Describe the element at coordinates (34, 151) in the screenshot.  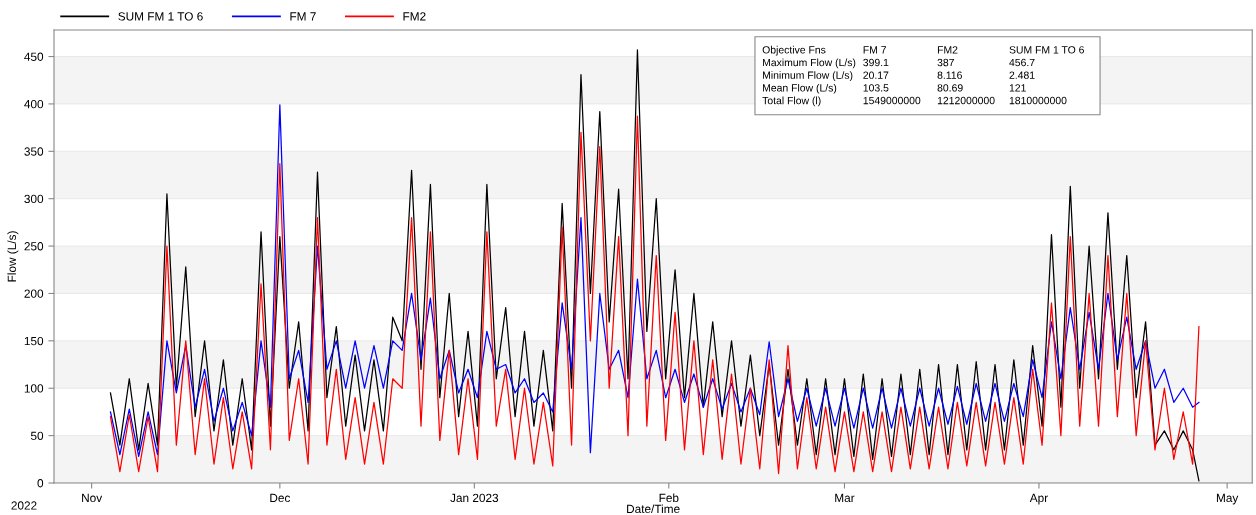
I see `y-tick-label: 350` at that location.